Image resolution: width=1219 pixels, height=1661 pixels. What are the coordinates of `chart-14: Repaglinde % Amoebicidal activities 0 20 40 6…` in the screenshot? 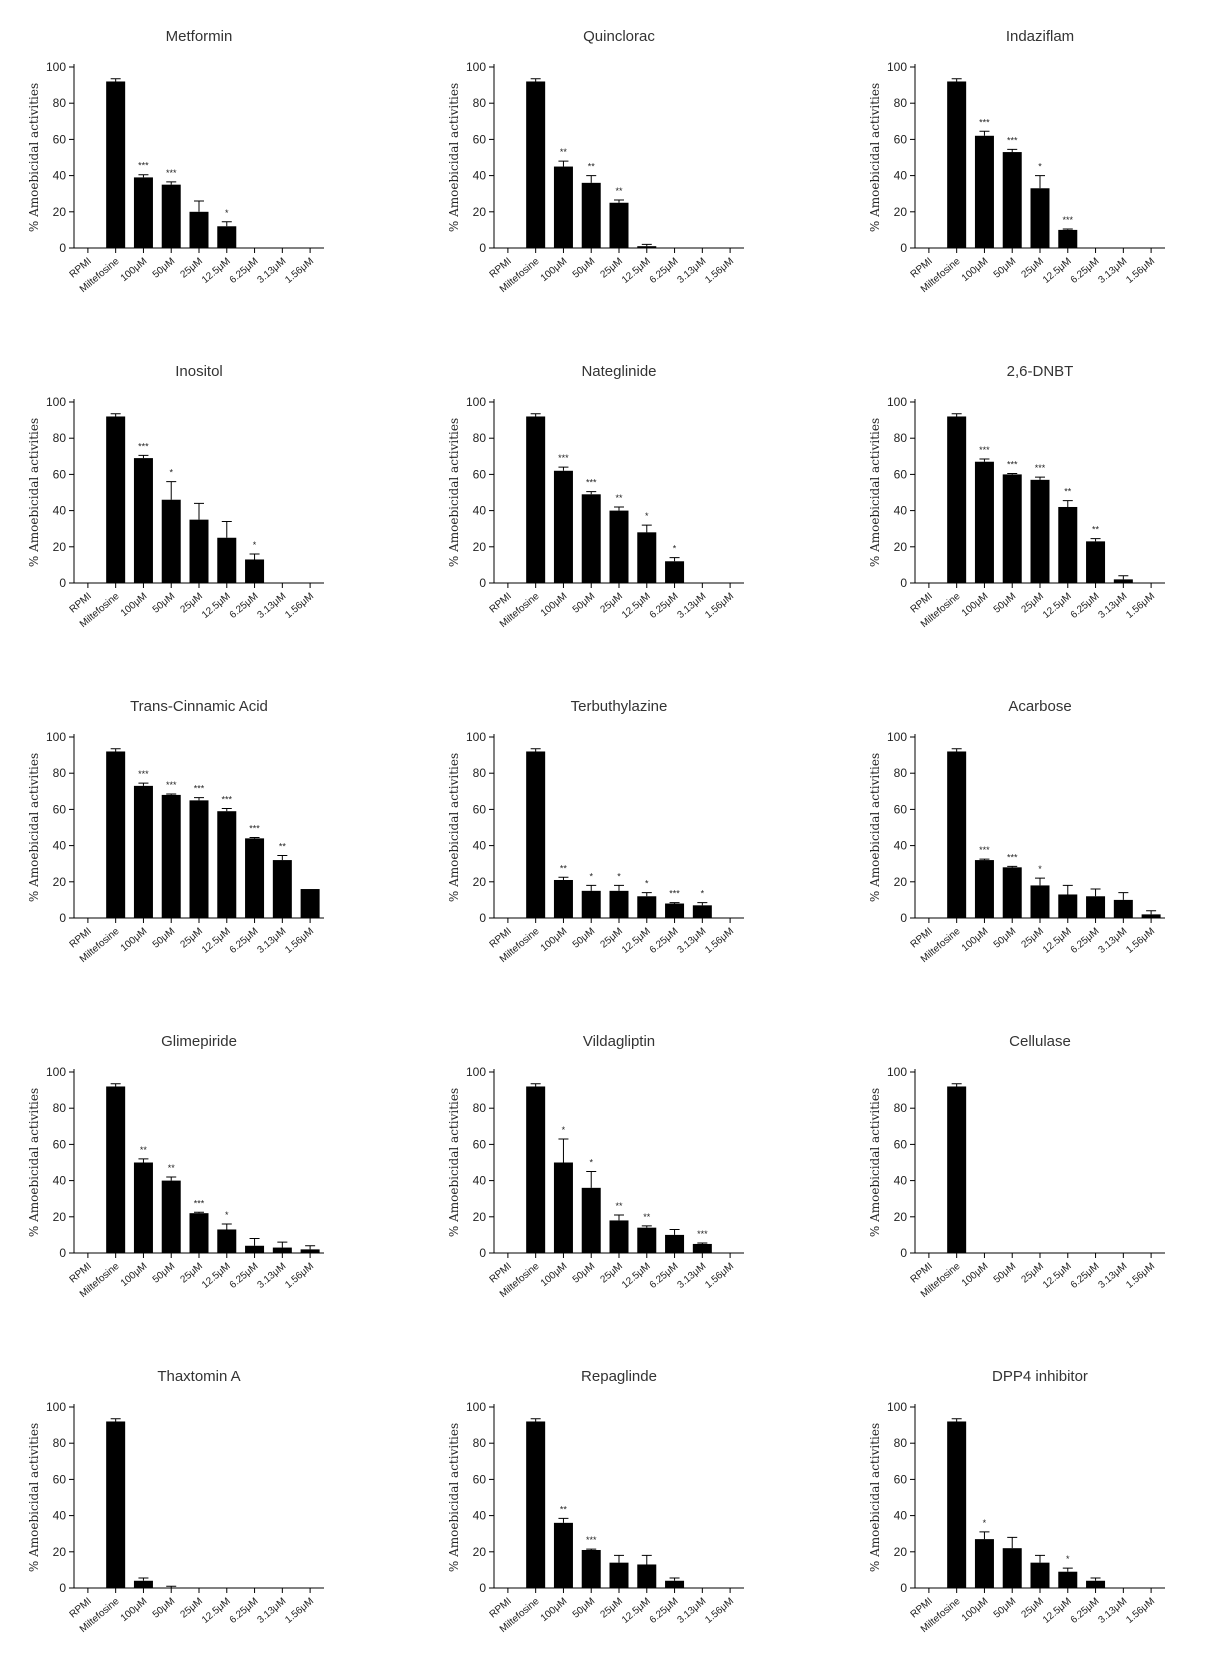 It's located at (595, 1501).